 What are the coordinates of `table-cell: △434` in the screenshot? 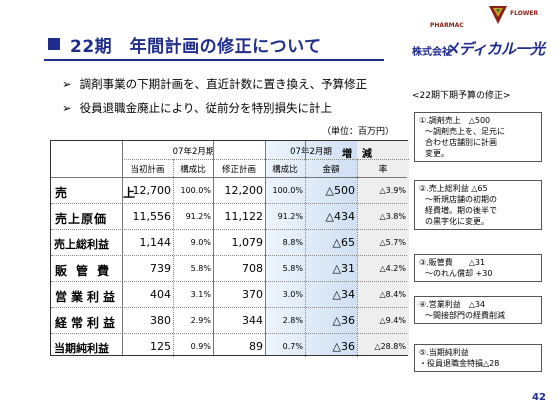 It's located at (340, 216).